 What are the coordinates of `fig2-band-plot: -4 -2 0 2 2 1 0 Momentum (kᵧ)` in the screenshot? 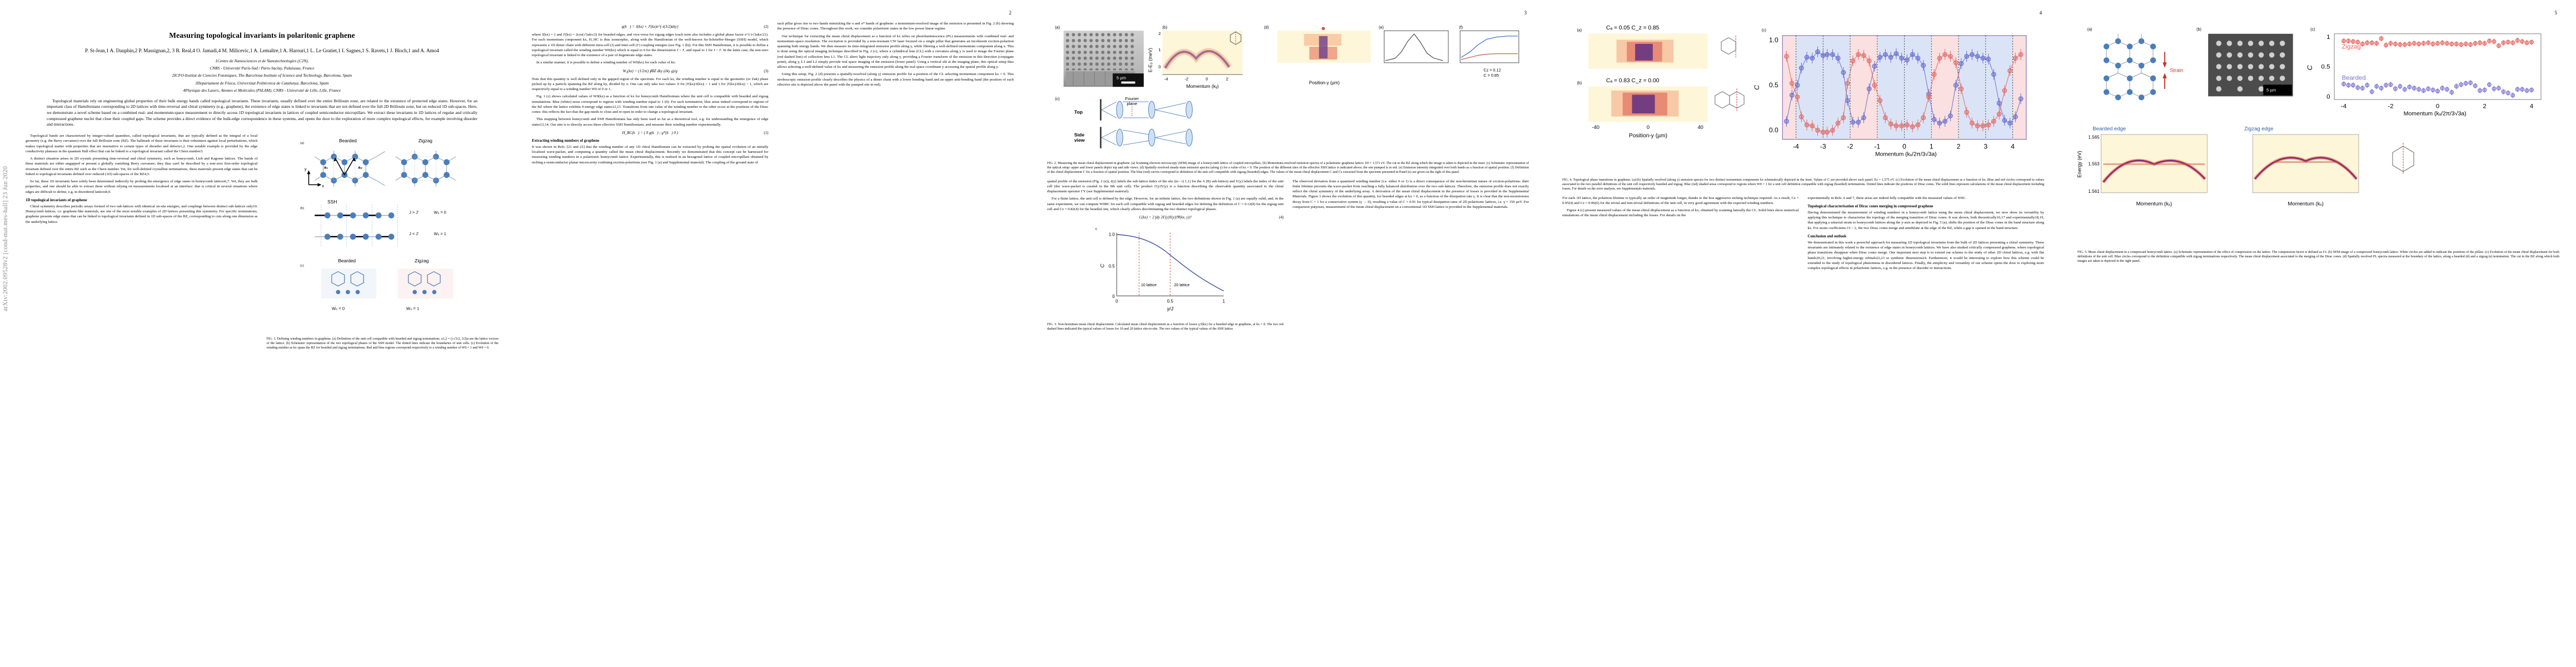 It's located at (1200, 60).